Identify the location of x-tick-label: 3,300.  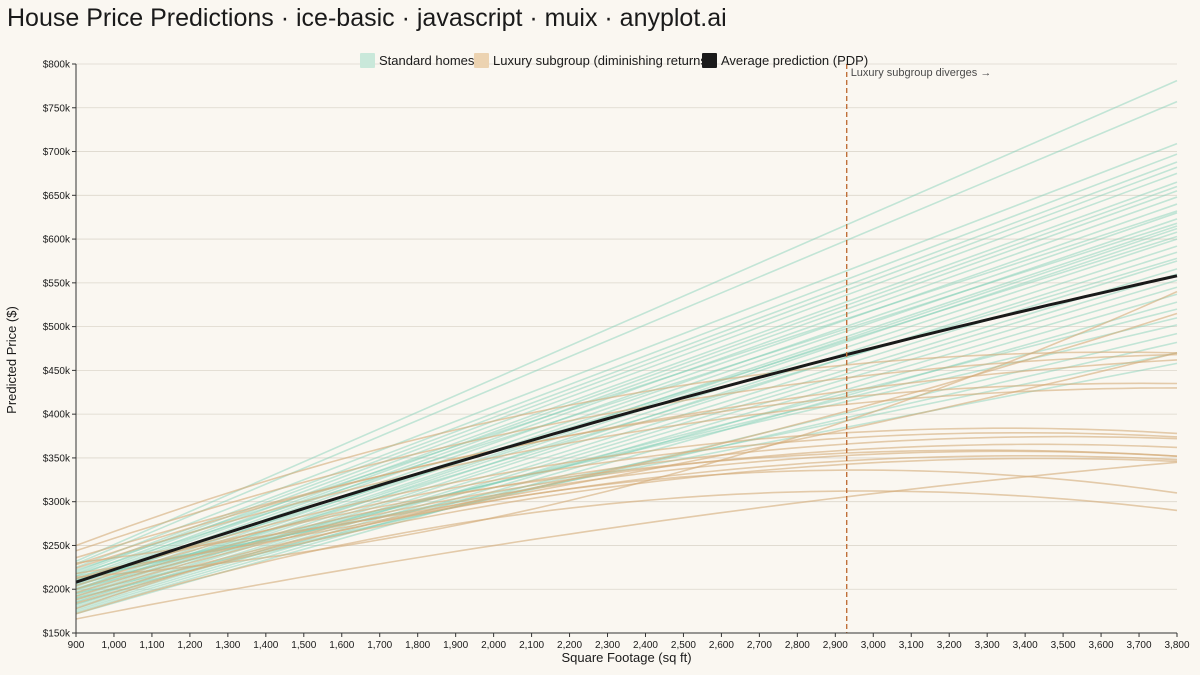
(987, 645).